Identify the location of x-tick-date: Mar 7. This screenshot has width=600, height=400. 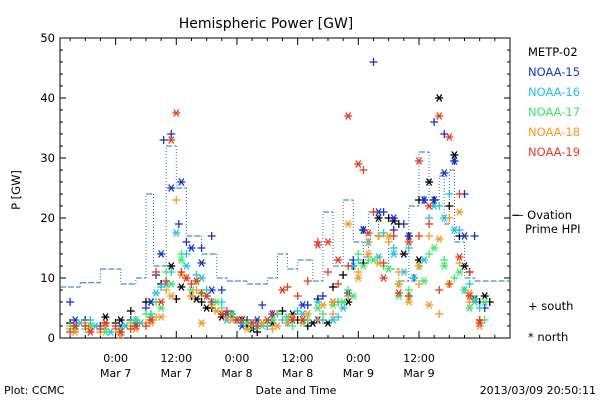
(115, 373).